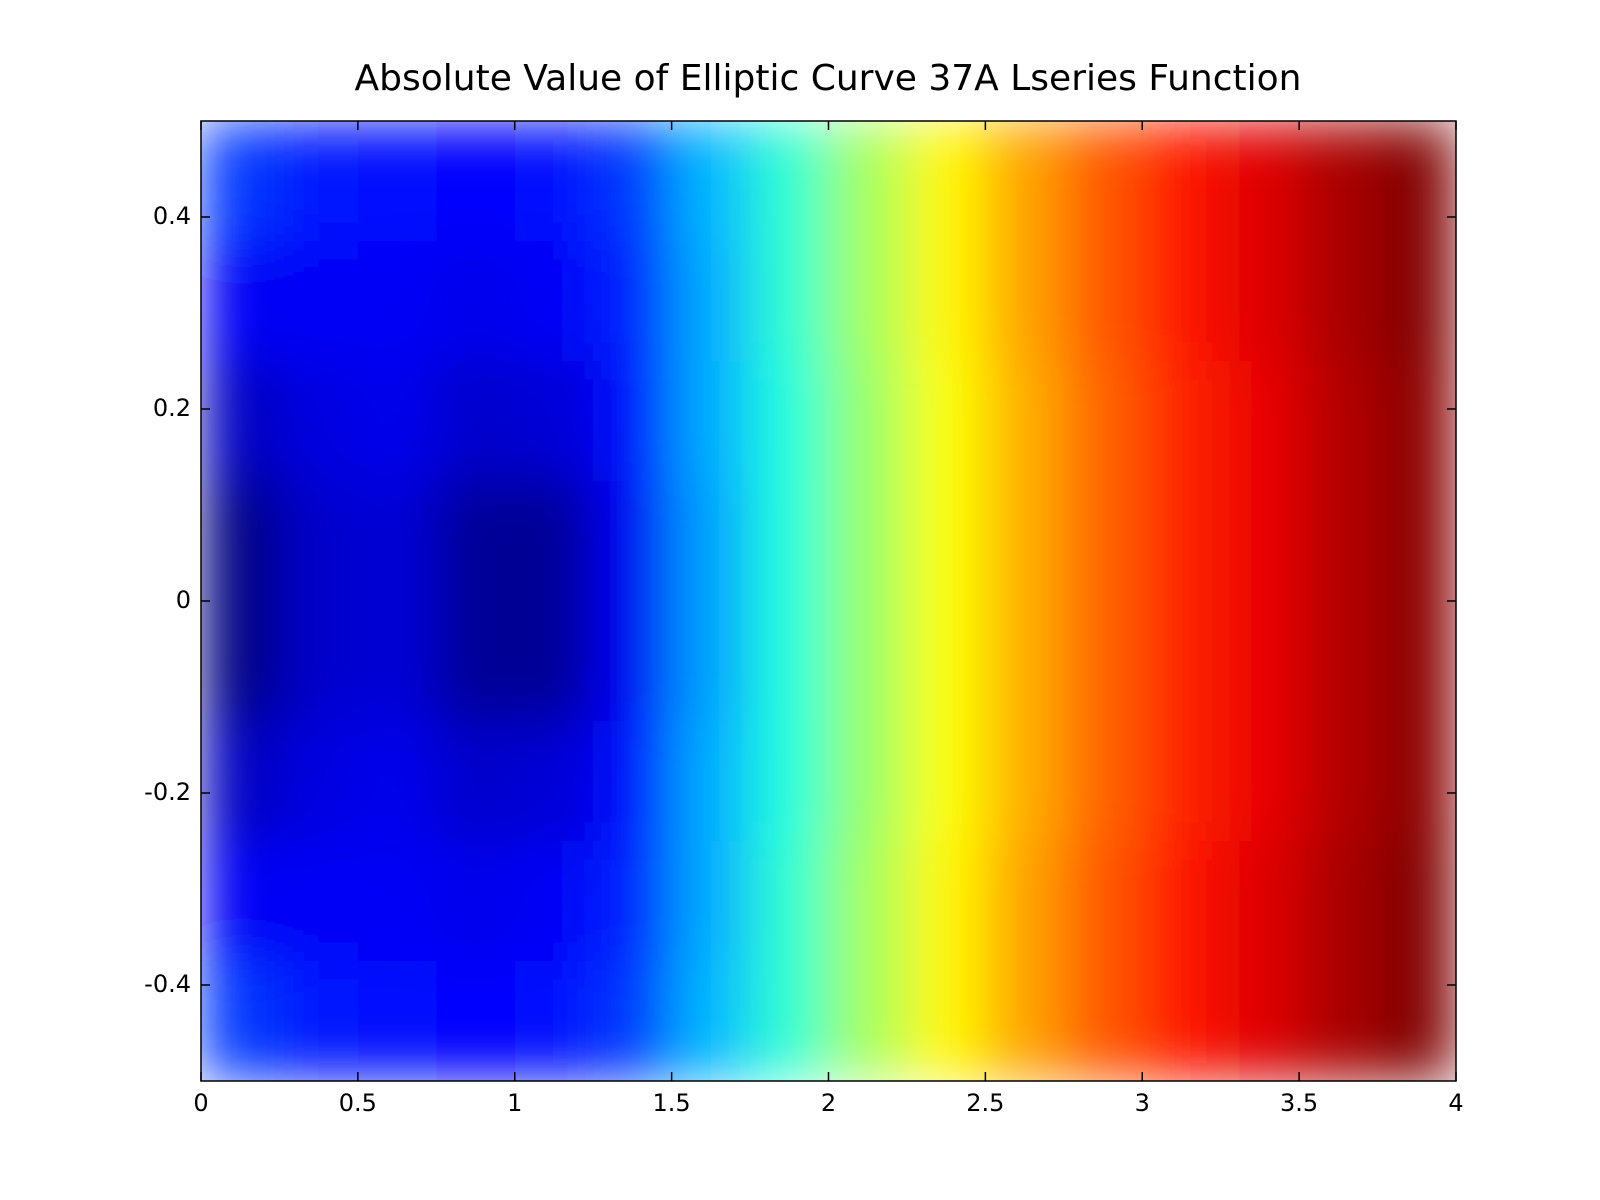 The image size is (1600, 1200). What do you see at coordinates (828, 1103) in the screenshot?
I see `x-tick-label: 2` at bounding box center [828, 1103].